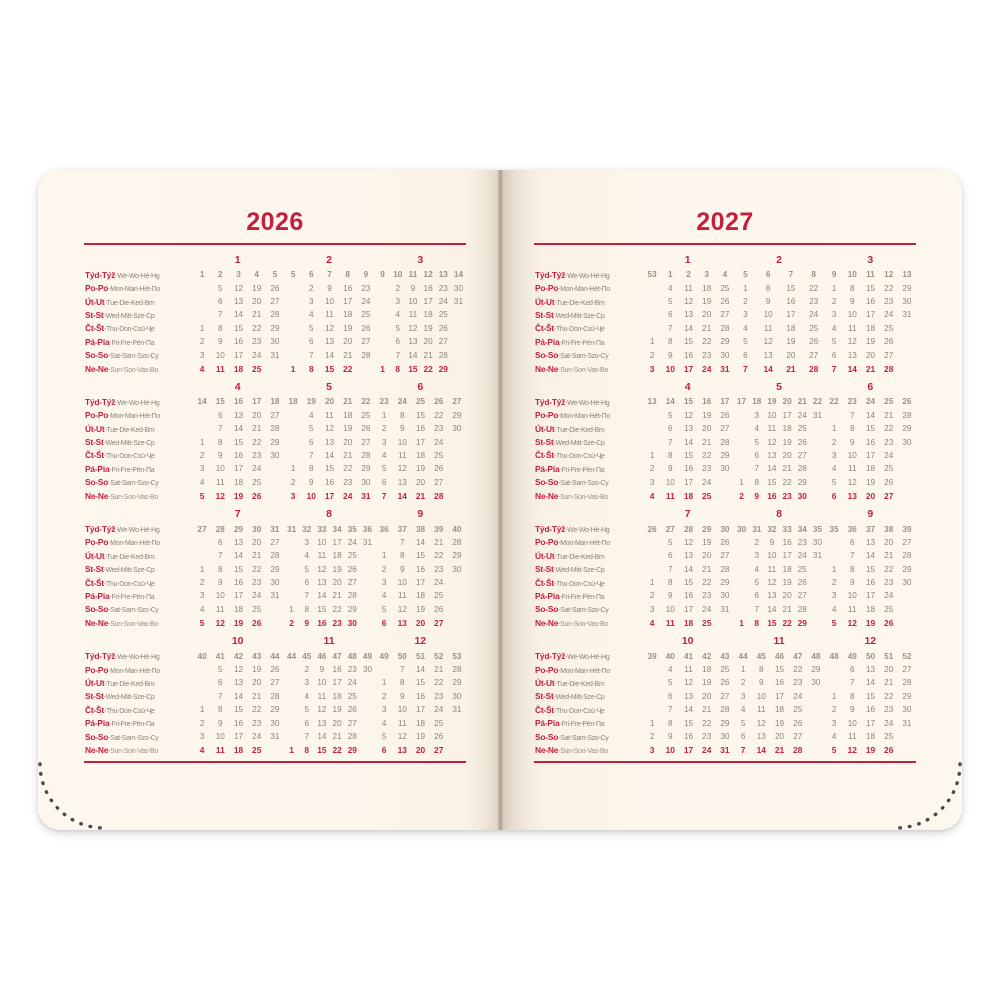 This screenshot has width=1000, height=1000. What do you see at coordinates (457, 529) in the screenshot?
I see `week-number-cell: 40` at bounding box center [457, 529].